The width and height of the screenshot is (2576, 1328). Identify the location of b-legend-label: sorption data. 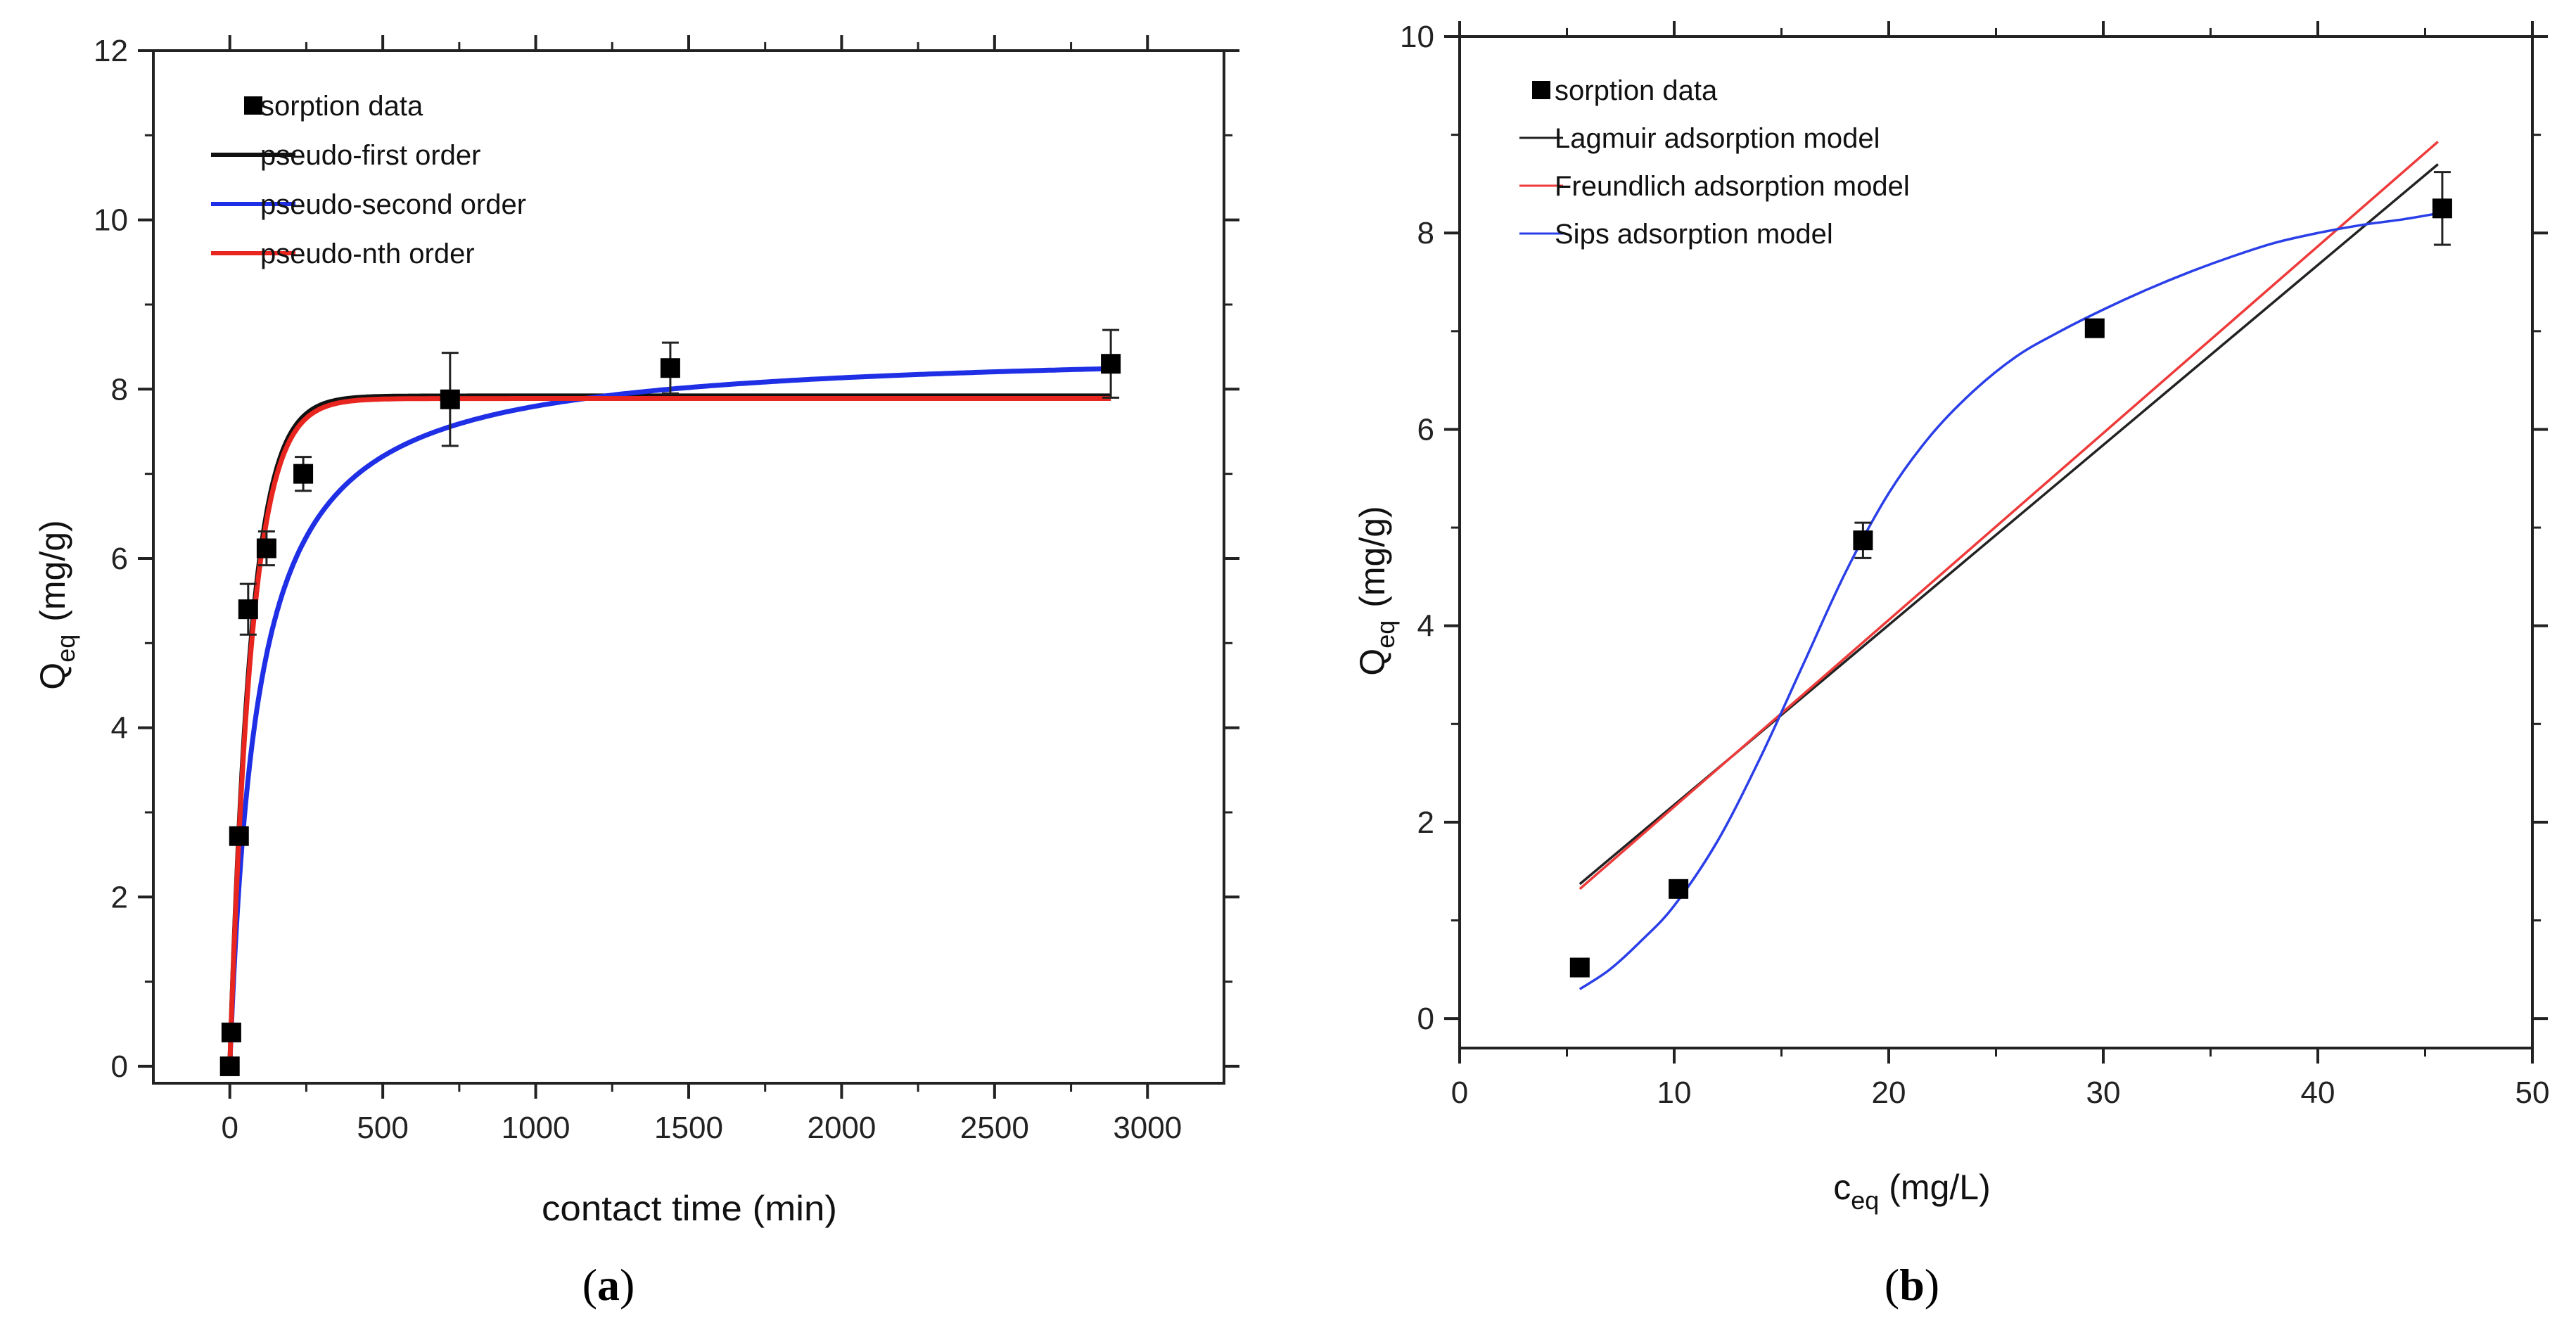
(1636, 90).